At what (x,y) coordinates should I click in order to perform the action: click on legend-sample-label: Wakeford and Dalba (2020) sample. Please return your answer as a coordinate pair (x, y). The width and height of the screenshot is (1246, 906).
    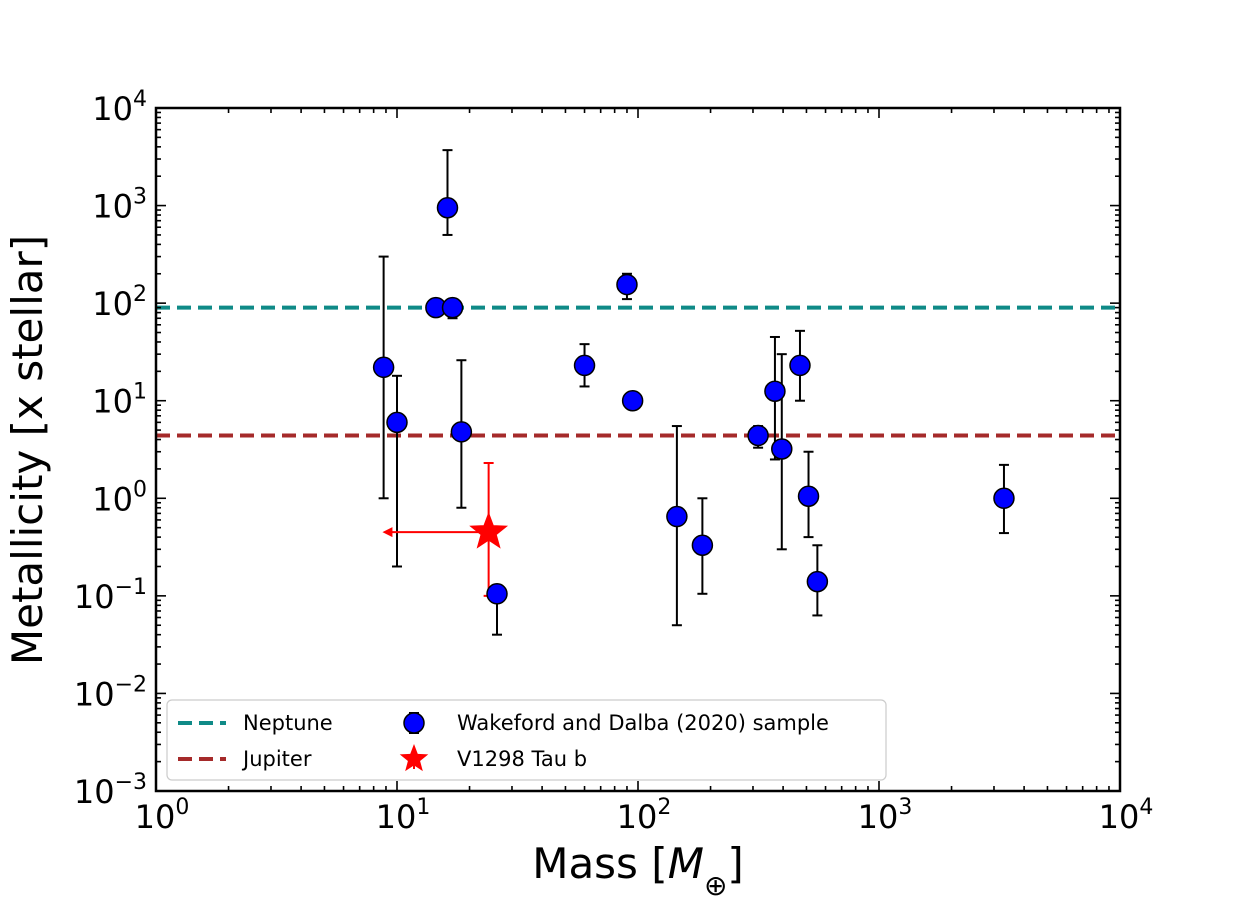
    Looking at the image, I should click on (643, 723).